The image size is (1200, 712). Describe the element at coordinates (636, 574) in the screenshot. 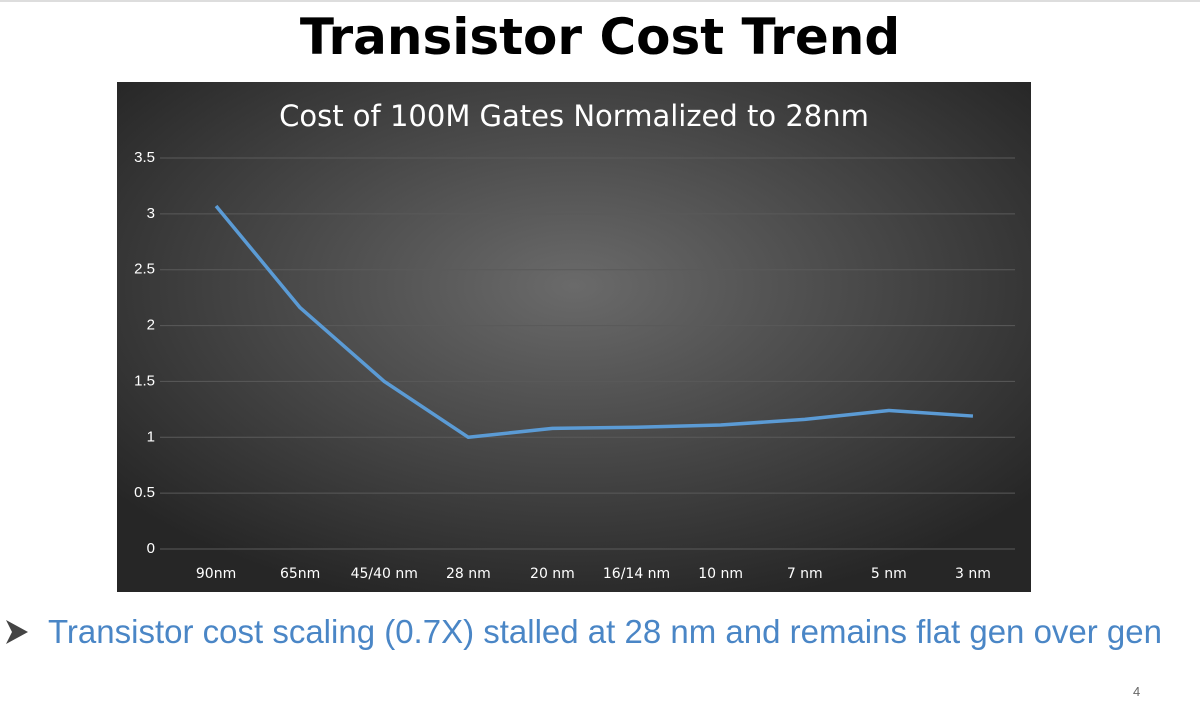

I see `x-tick-label: 16/14 nm` at that location.